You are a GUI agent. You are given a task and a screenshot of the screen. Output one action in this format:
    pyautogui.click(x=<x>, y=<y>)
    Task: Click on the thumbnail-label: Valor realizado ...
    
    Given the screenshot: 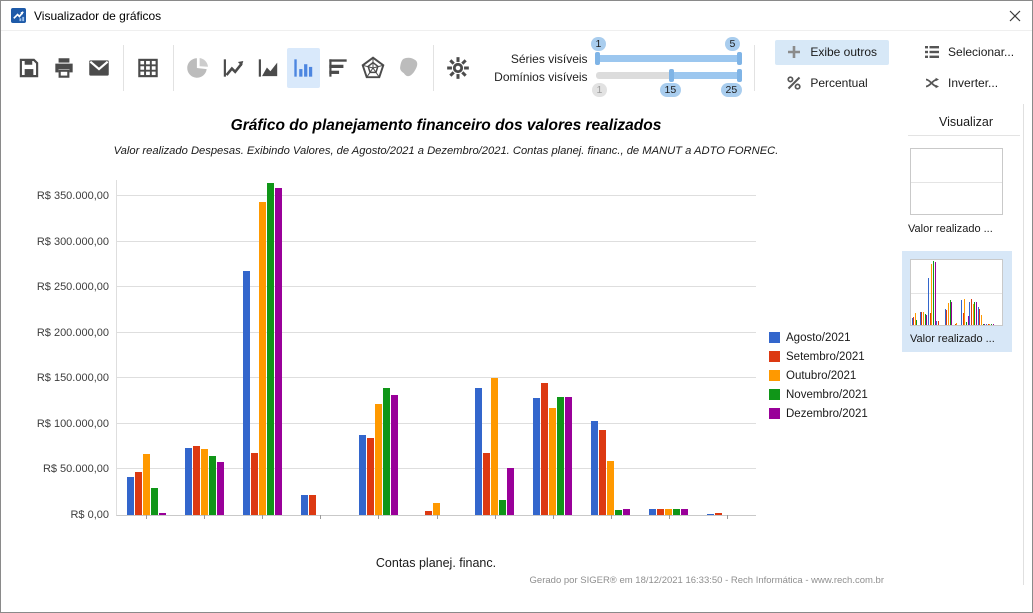 What is the action you would take?
    pyautogui.click(x=950, y=229)
    